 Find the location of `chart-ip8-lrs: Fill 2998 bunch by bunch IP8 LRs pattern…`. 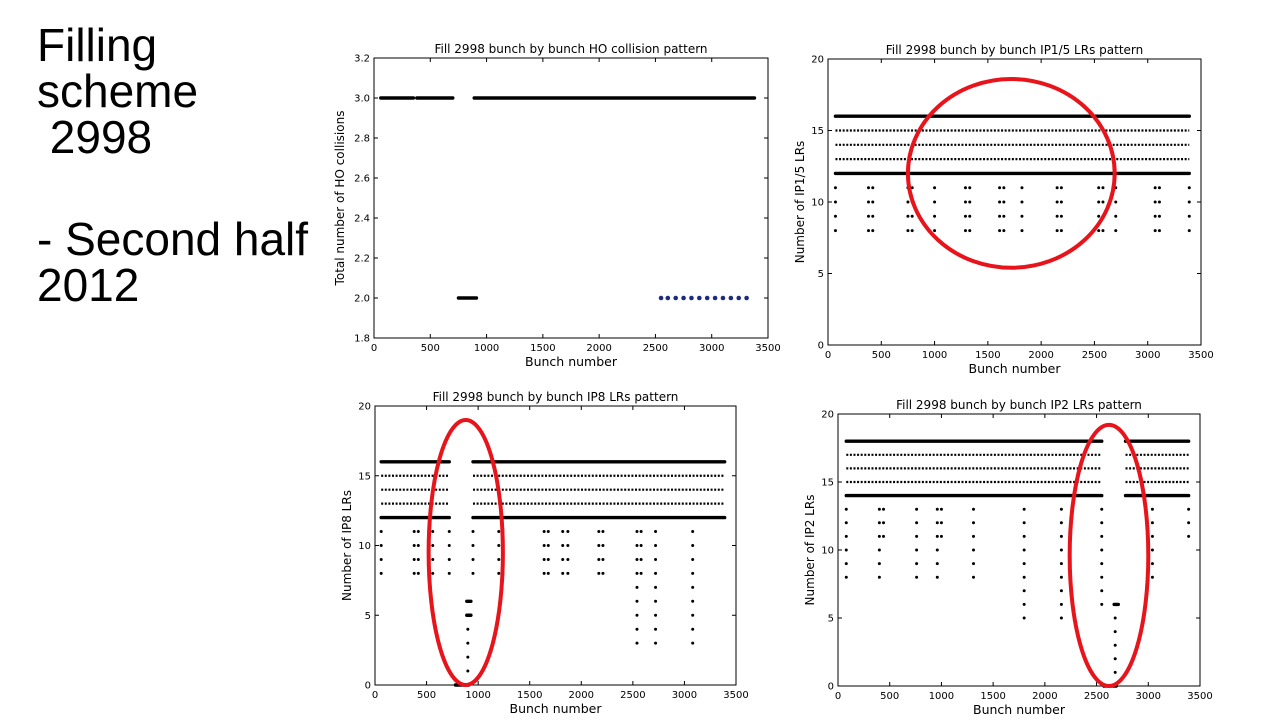

chart-ip8-lrs: Fill 2998 bunch by bunch IP8 LRs pattern… is located at coordinates (544, 553).